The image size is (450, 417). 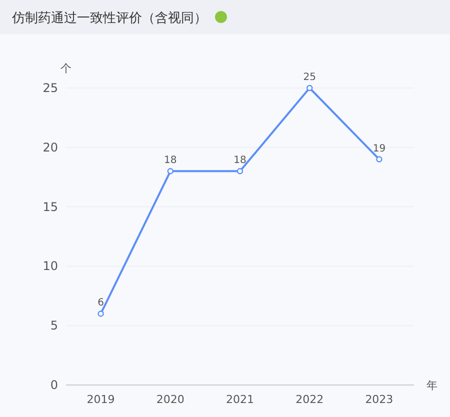 I want to click on x-tick-label: 2023, so click(x=379, y=399).